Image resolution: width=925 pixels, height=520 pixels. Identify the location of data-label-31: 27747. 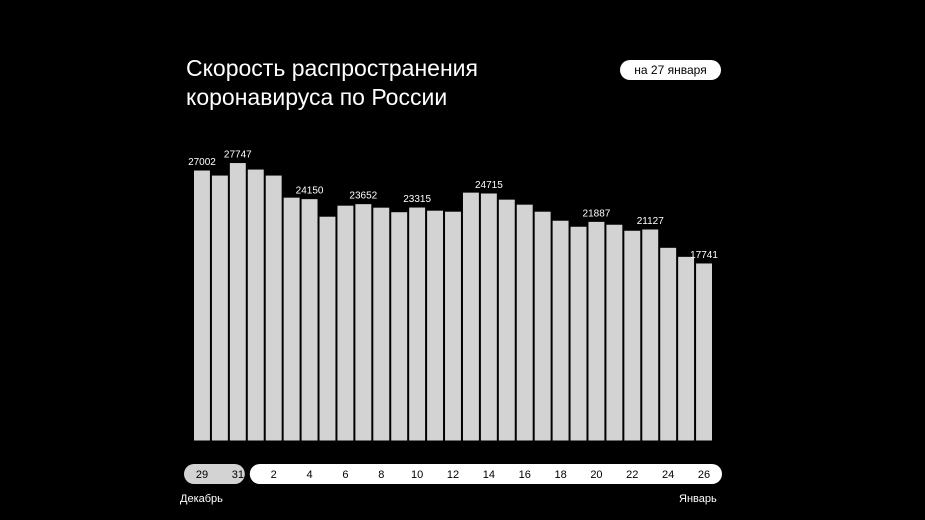
(238, 155).